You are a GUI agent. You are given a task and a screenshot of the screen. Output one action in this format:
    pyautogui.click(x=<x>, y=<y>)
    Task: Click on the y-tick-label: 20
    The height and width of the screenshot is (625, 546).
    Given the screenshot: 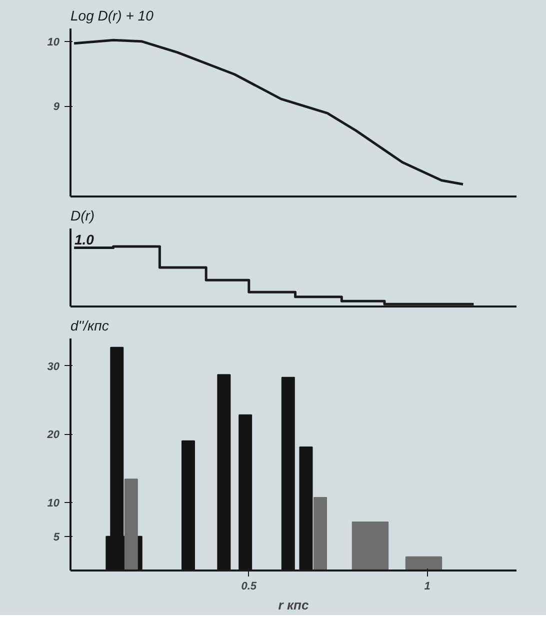 What is the action you would take?
    pyautogui.click(x=53, y=435)
    